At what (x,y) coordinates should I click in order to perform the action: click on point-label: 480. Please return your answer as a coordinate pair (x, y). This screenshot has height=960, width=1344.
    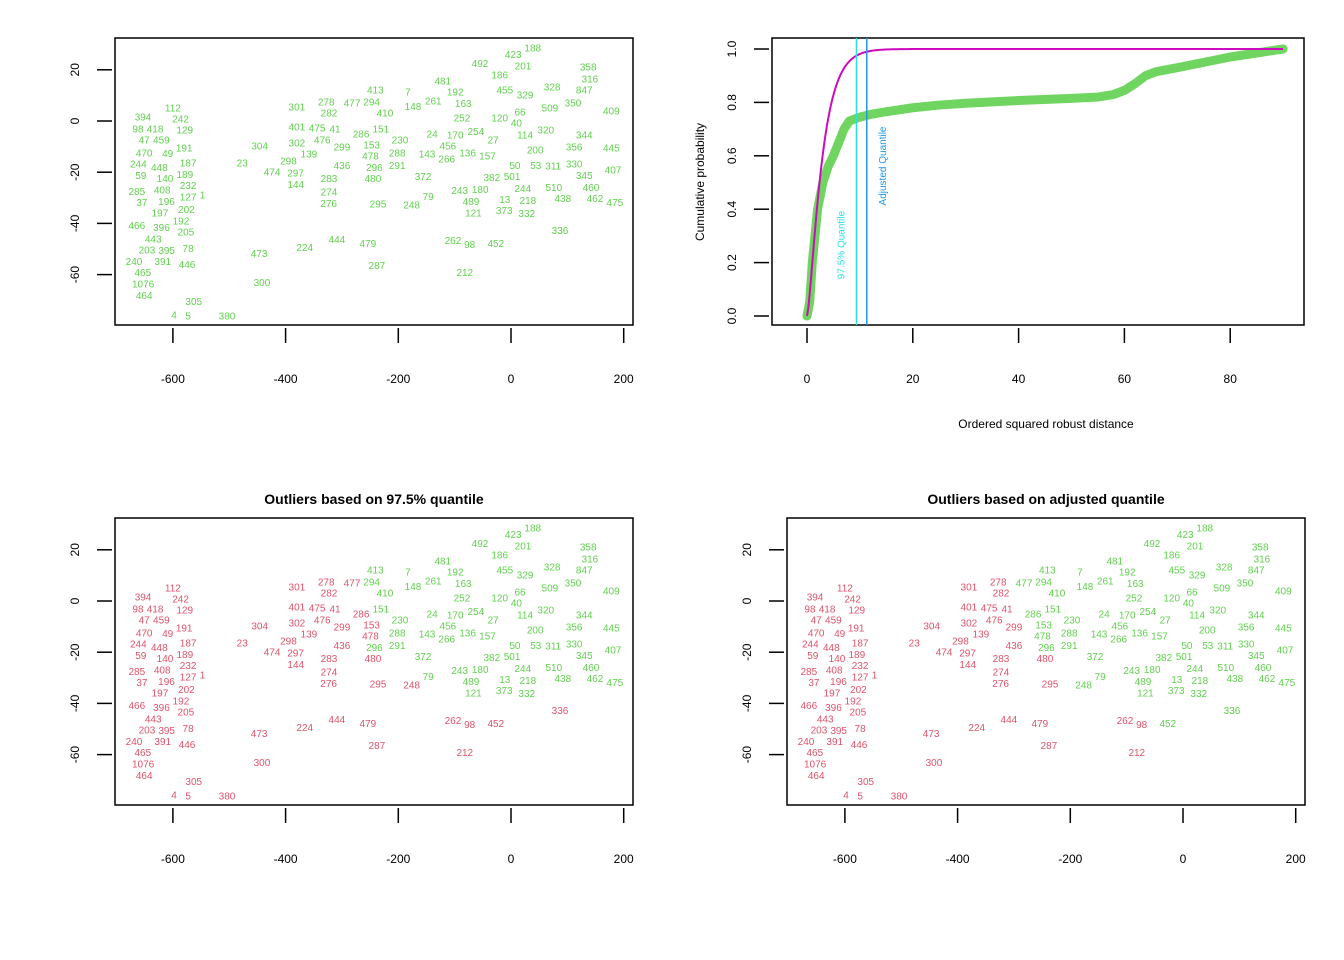
    Looking at the image, I should click on (373, 659).